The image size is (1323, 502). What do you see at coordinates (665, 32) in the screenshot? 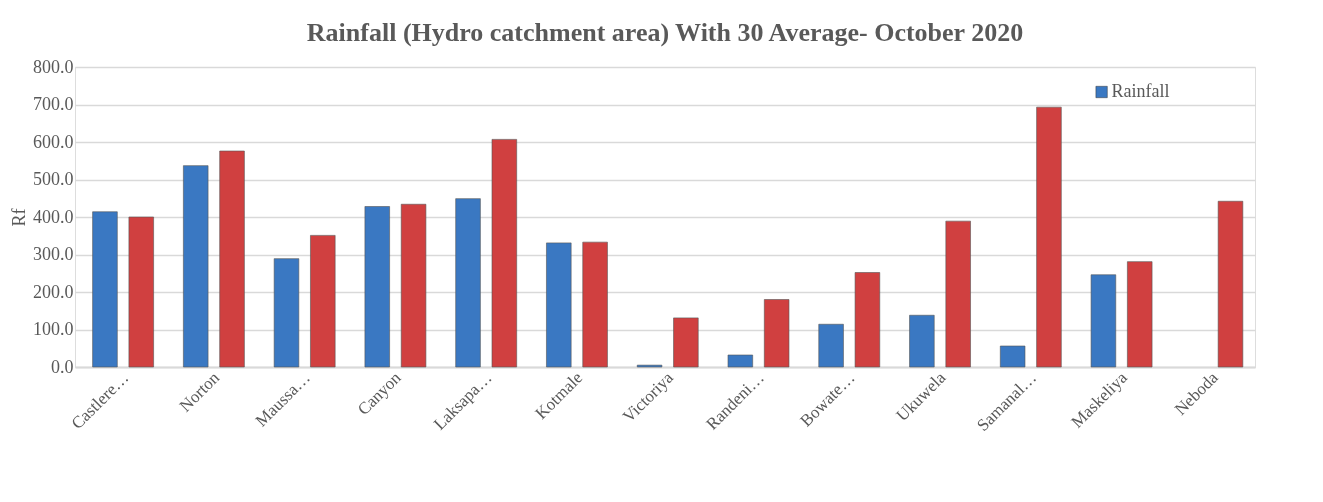
I see `chart-title: Rainfall (Hydro catchment area) With 30 Average- October 2020` at bounding box center [665, 32].